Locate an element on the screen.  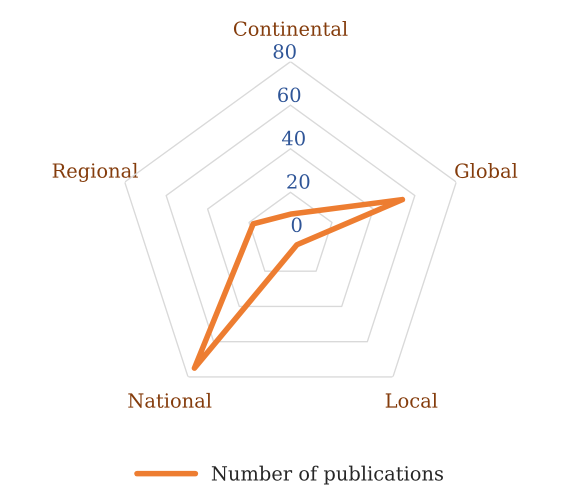
spoke-label: Global is located at coordinates (486, 170).